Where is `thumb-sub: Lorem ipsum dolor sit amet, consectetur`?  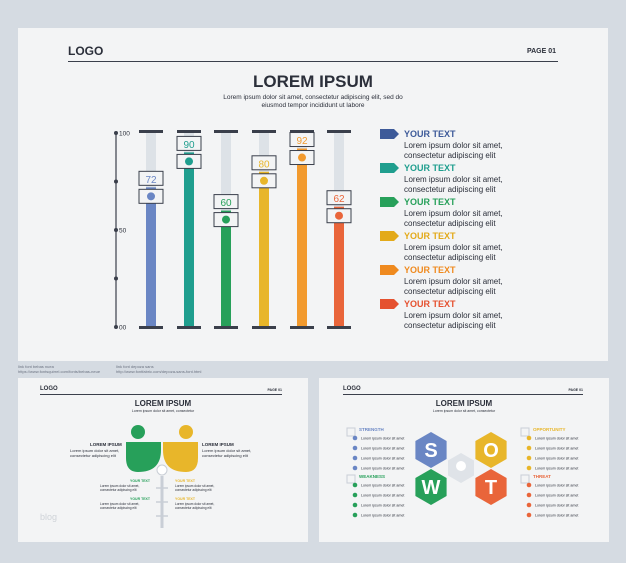 thumb-sub: Lorem ipsum dolor sit amet, consectetur is located at coordinates (163, 411).